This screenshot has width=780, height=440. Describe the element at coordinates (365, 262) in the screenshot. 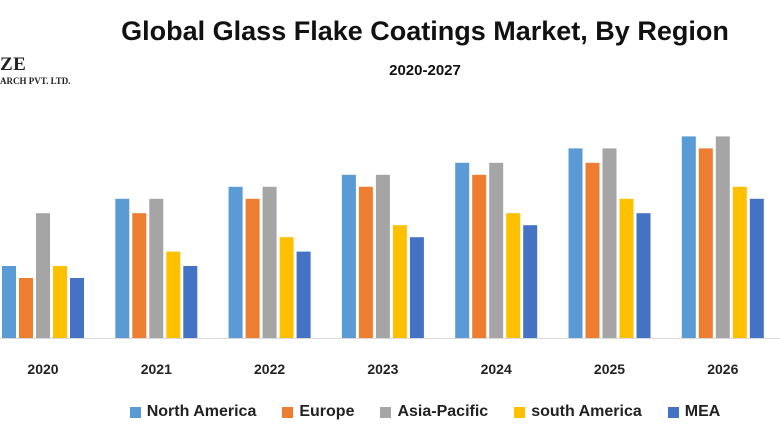

I see `bar-europe-2023` at that location.